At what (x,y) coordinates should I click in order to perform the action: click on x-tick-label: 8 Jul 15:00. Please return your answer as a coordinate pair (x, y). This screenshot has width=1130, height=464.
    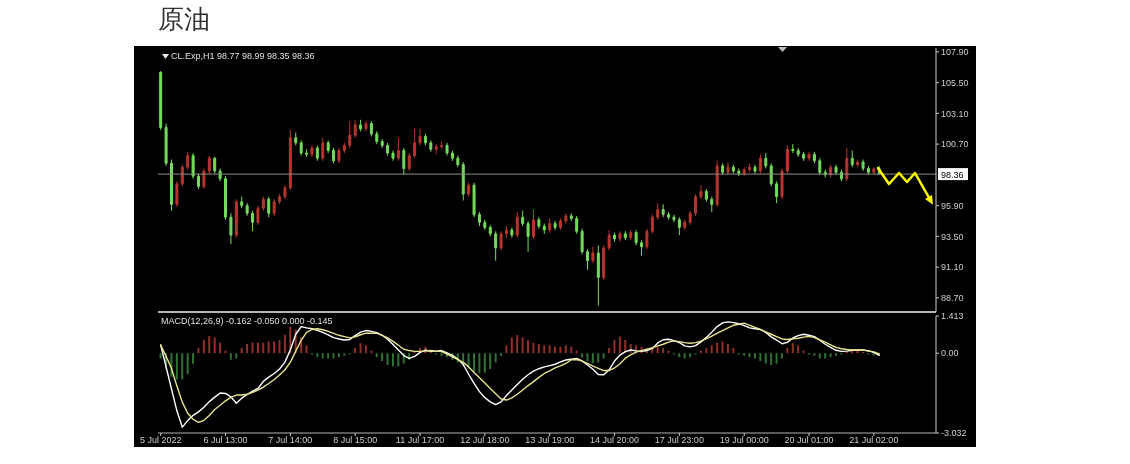
    Looking at the image, I should click on (355, 440).